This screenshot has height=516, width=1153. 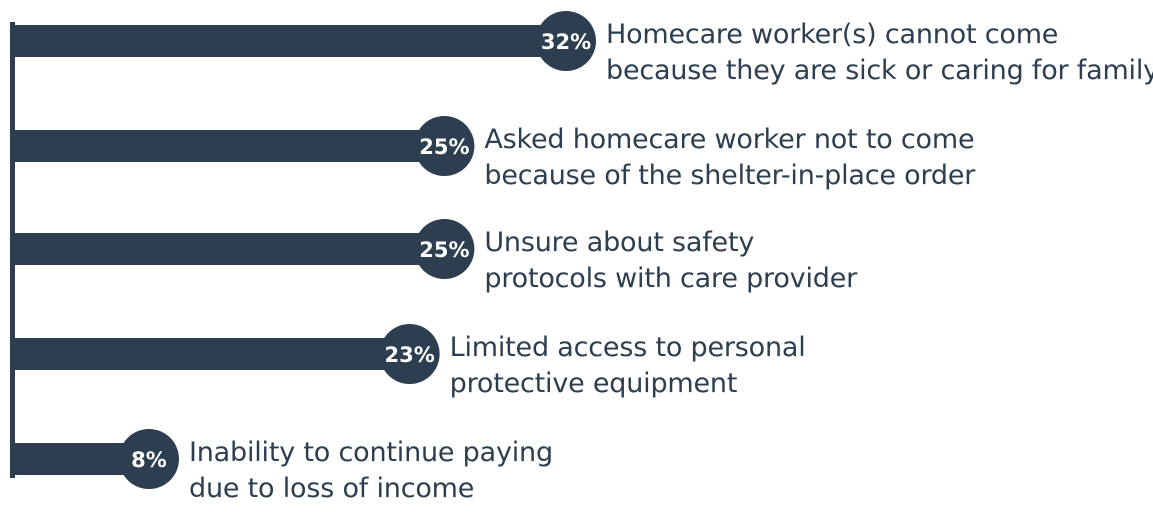 What do you see at coordinates (729, 139) in the screenshot?
I see `category-label-line: Asked homecare worker not to come` at bounding box center [729, 139].